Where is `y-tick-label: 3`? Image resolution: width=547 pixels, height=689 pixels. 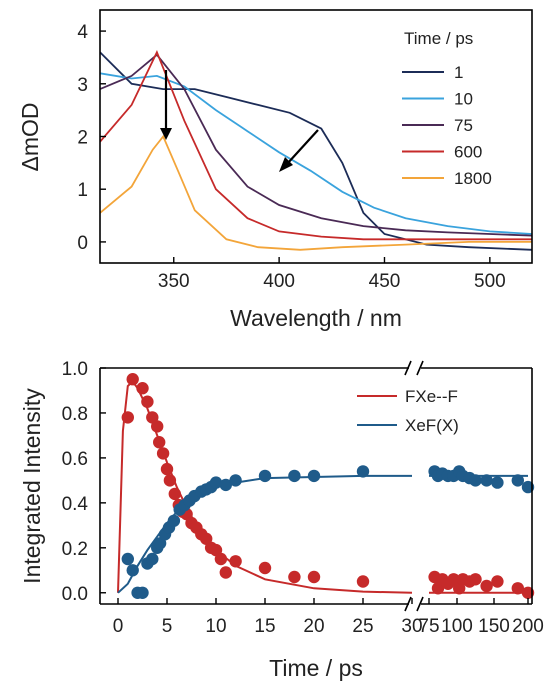 y-tick-label: 3 is located at coordinates (82, 85).